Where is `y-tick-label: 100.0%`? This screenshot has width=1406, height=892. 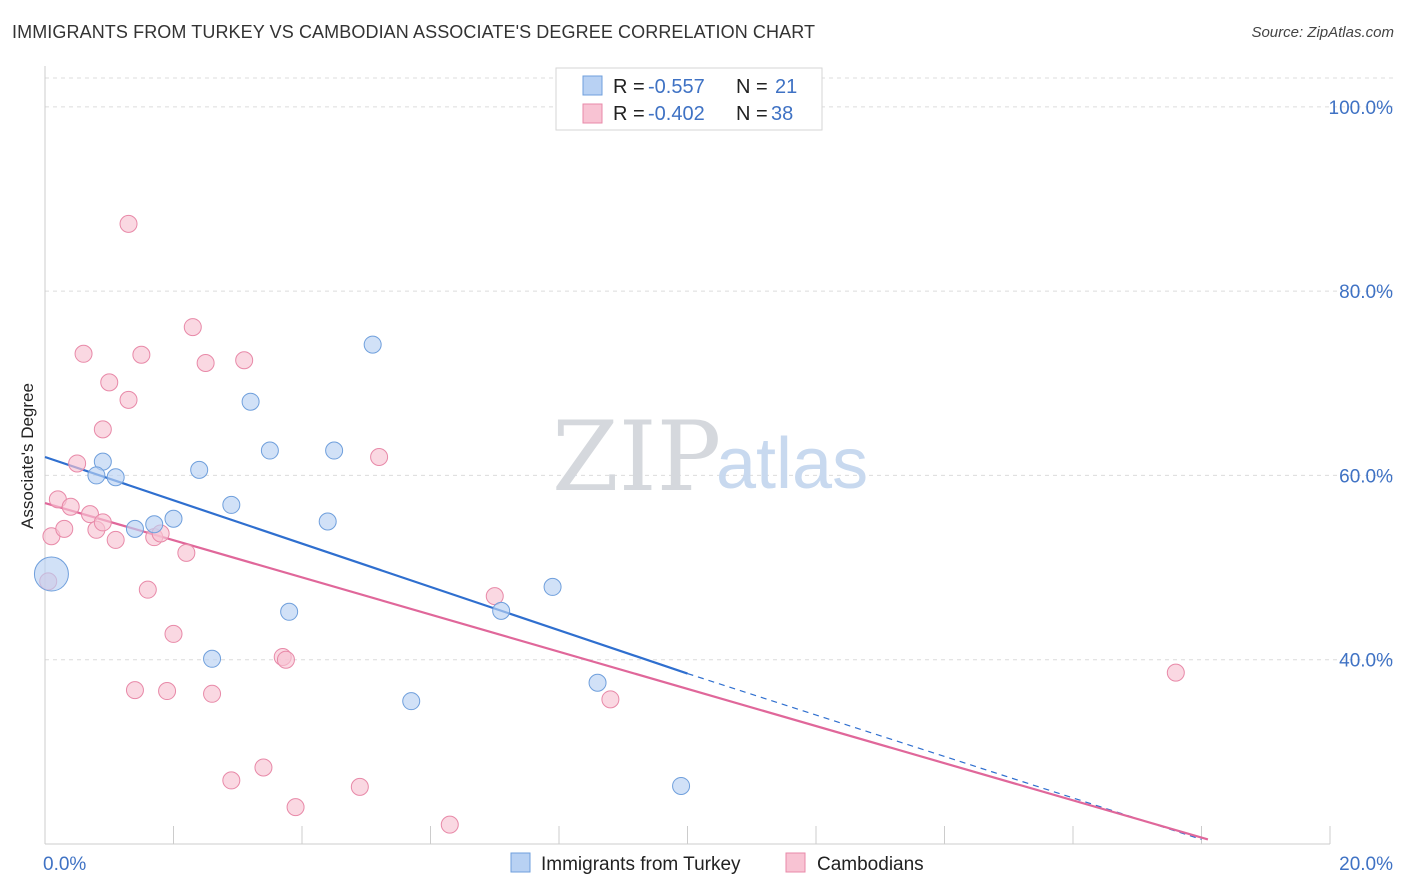
y-tick-label: 100.0% is located at coordinates (1361, 108).